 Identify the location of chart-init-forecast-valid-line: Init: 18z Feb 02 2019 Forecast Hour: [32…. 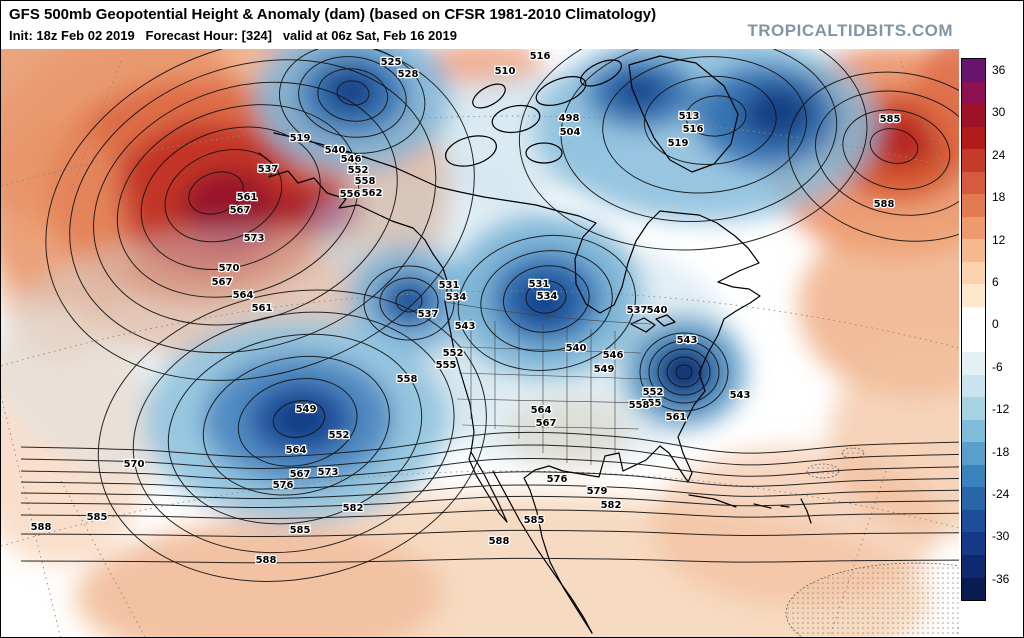
(233, 35).